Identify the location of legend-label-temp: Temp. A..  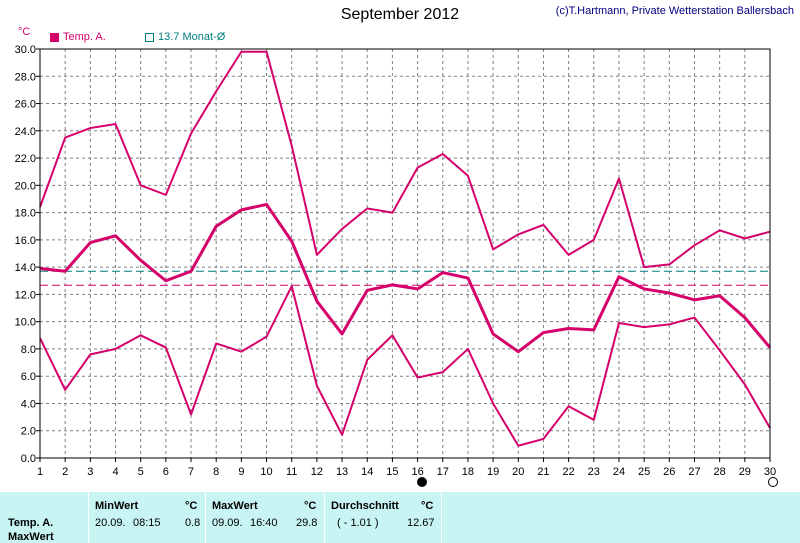
(84, 37).